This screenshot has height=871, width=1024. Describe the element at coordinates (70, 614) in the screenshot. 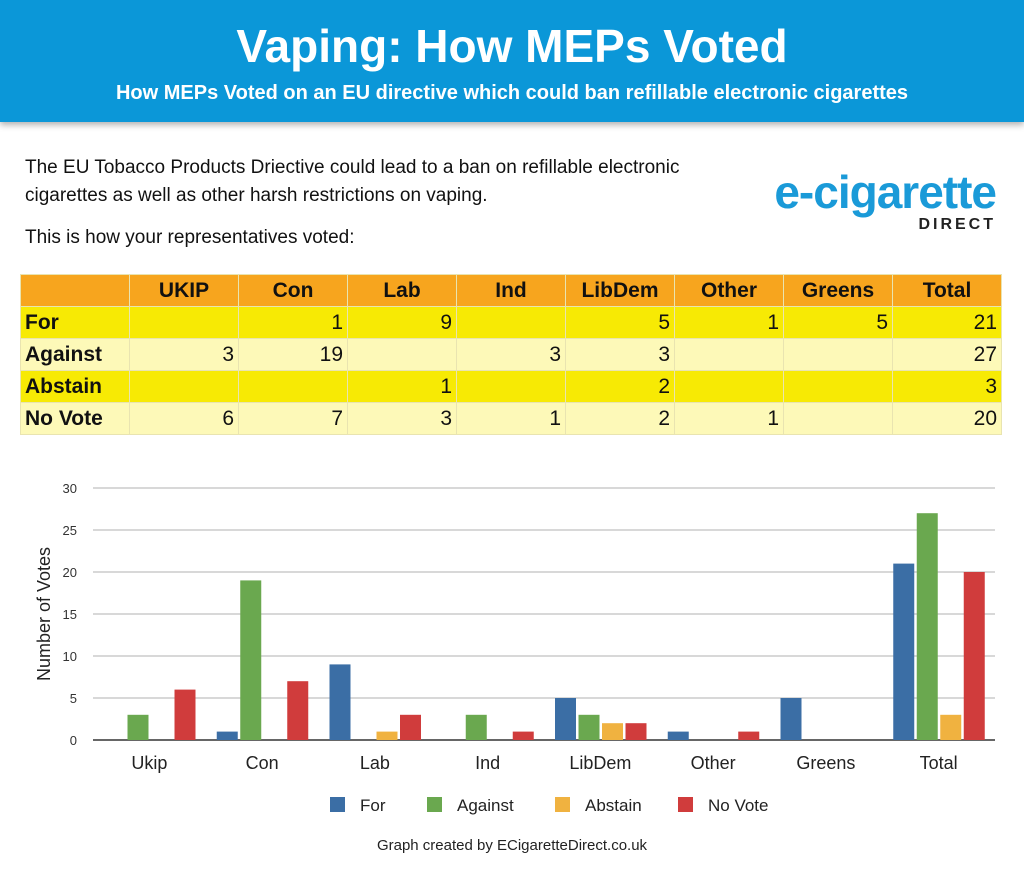

I see `y-tick-label: 15` at that location.